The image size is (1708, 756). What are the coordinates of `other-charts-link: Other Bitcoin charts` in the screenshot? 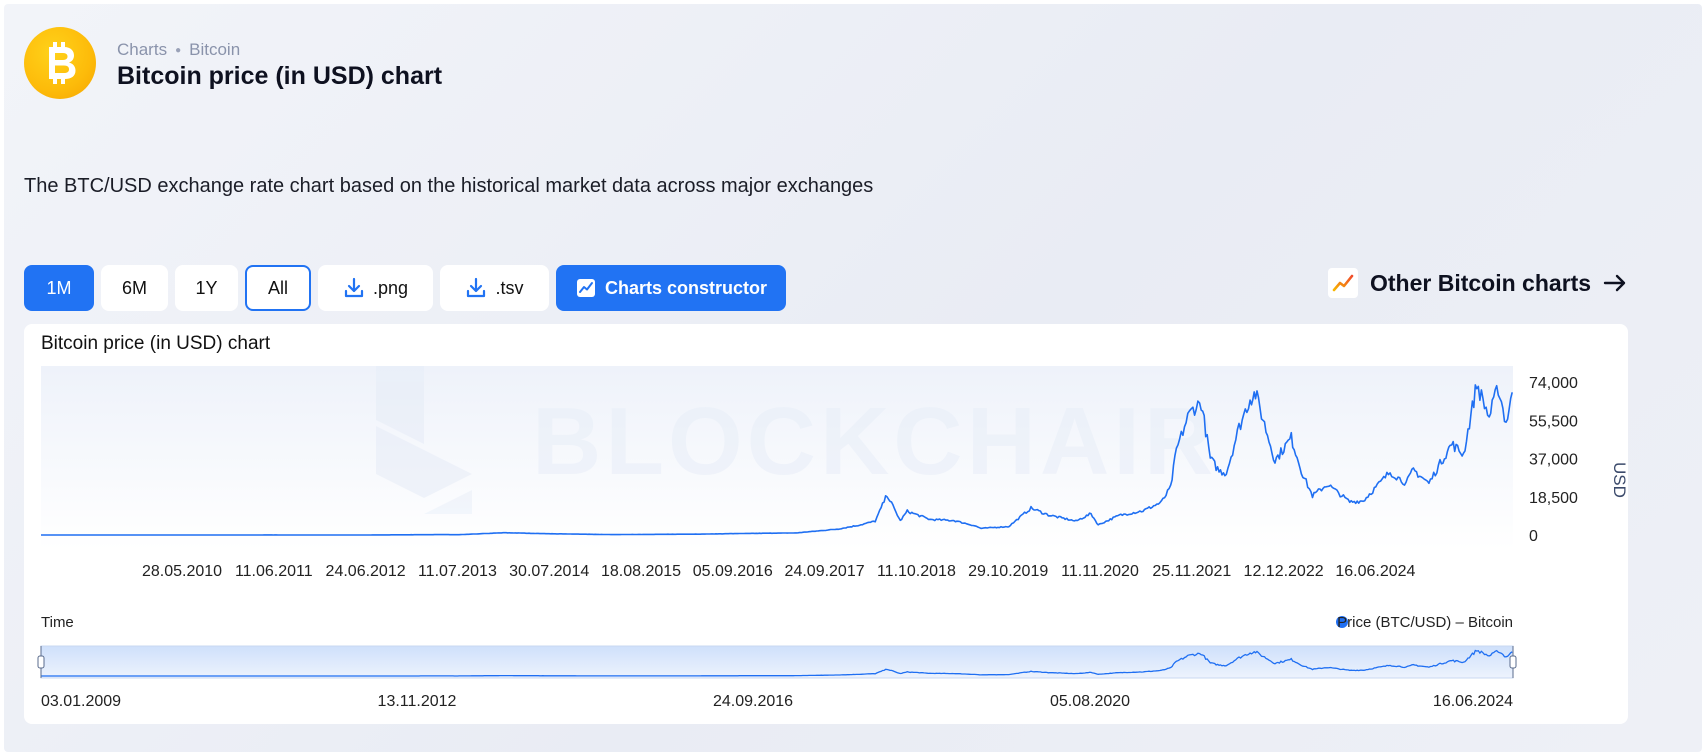 It's located at (1477, 283).